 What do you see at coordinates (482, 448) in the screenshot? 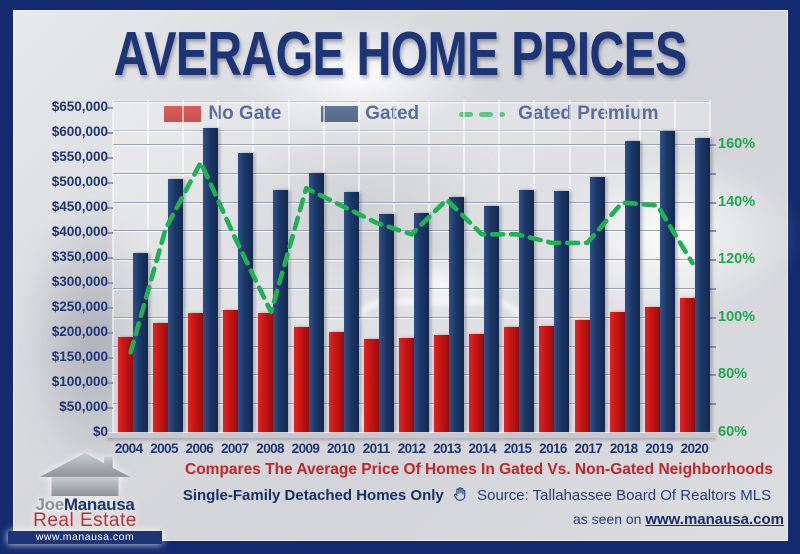
I see `x-axis-label: 2014` at bounding box center [482, 448].